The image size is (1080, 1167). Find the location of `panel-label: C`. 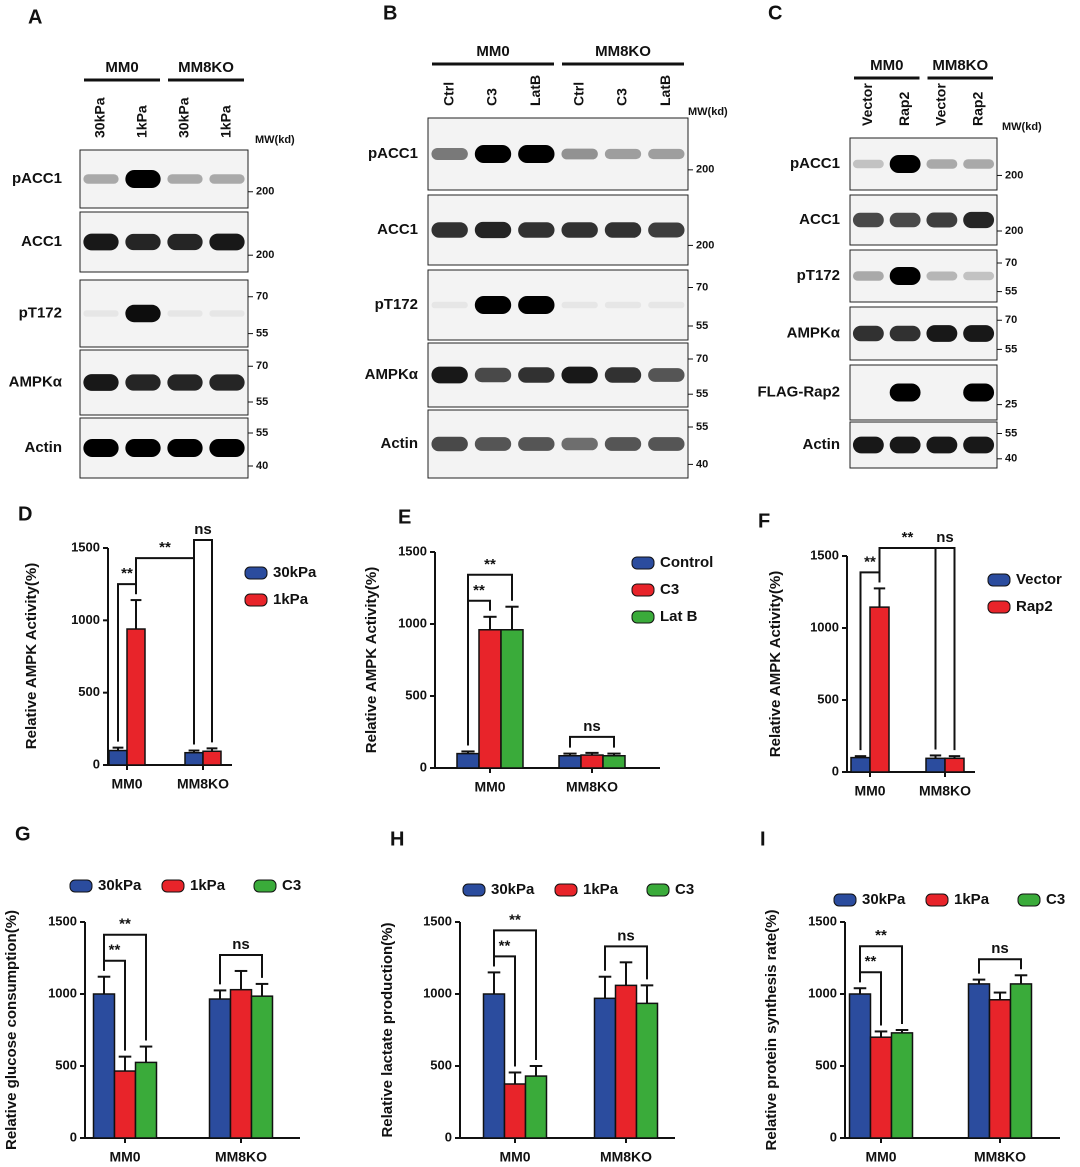

panel-label: C is located at coordinates (775, 13).